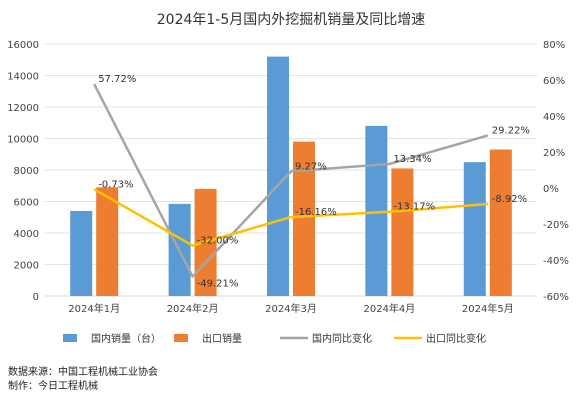  I want to click on legend-label: 出口销量, so click(222, 338).